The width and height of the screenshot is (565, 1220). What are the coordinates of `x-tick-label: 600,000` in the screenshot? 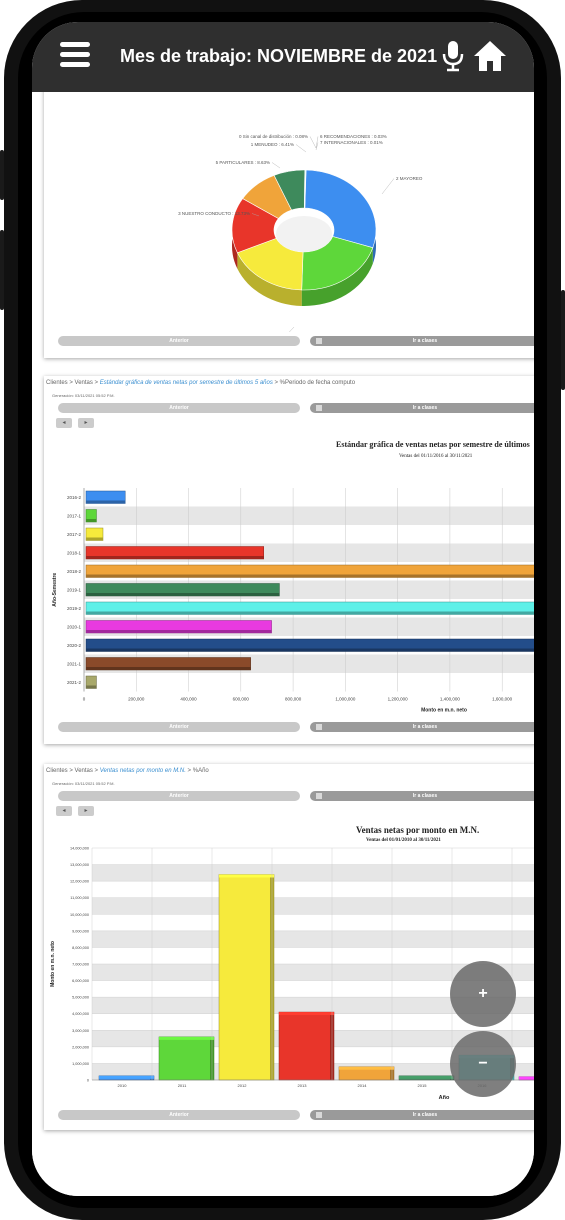 It's located at (241, 699).